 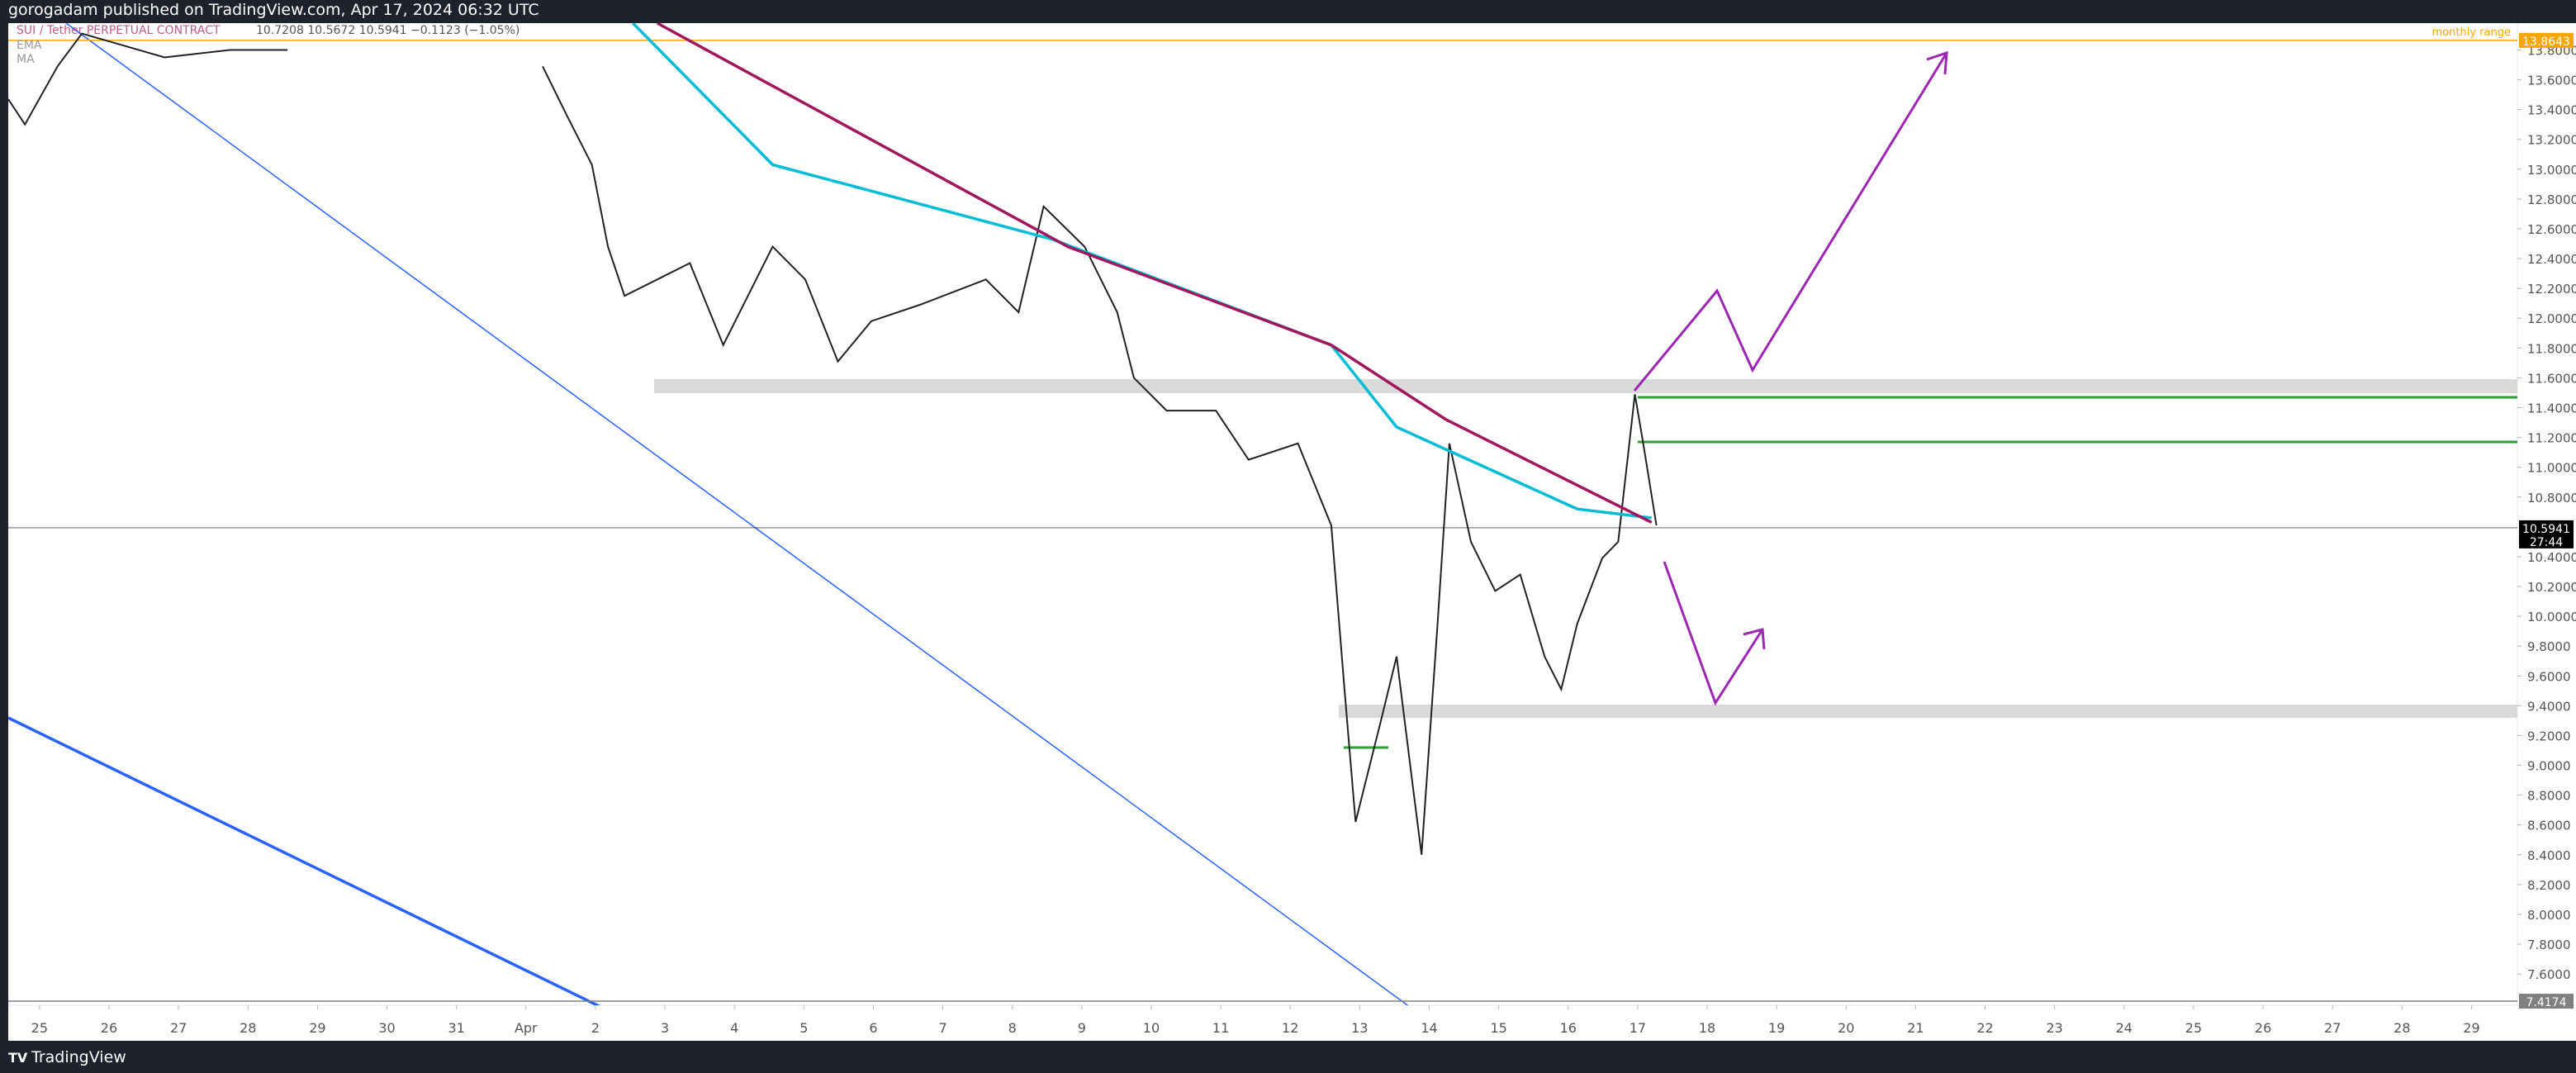 I want to click on y-tick-label: 9.0000, so click(x=2549, y=766).